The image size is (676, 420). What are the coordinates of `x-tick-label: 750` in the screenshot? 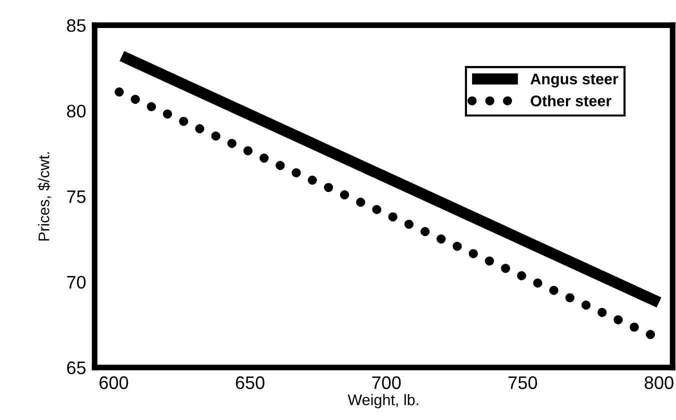 It's located at (523, 383).